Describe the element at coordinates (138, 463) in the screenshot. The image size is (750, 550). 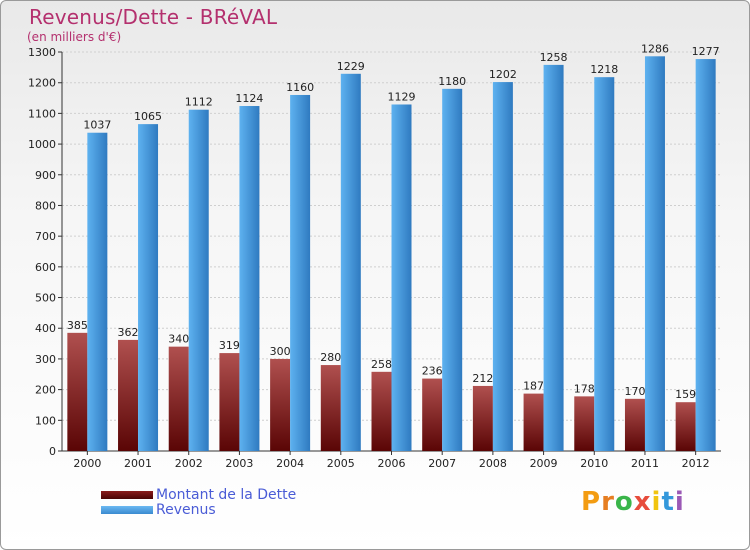
I see `x-tick-label: 2001` at that location.